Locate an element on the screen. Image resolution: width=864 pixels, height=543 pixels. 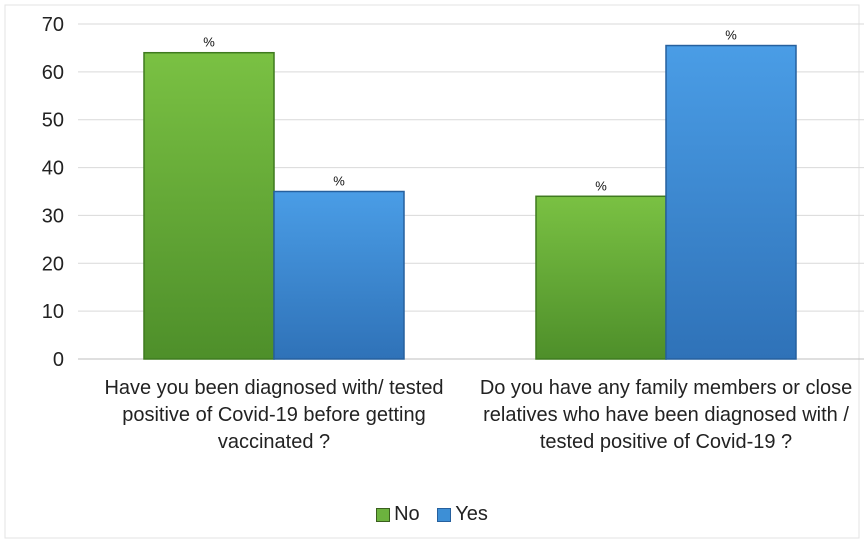
legend-swatch-yes-icon is located at coordinates (444, 514).